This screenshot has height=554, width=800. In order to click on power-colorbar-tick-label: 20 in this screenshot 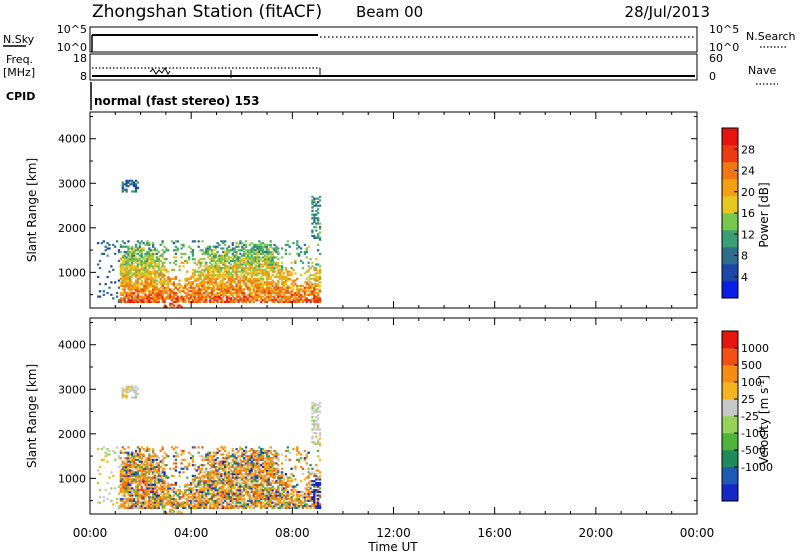, I will do `click(748, 192)`.